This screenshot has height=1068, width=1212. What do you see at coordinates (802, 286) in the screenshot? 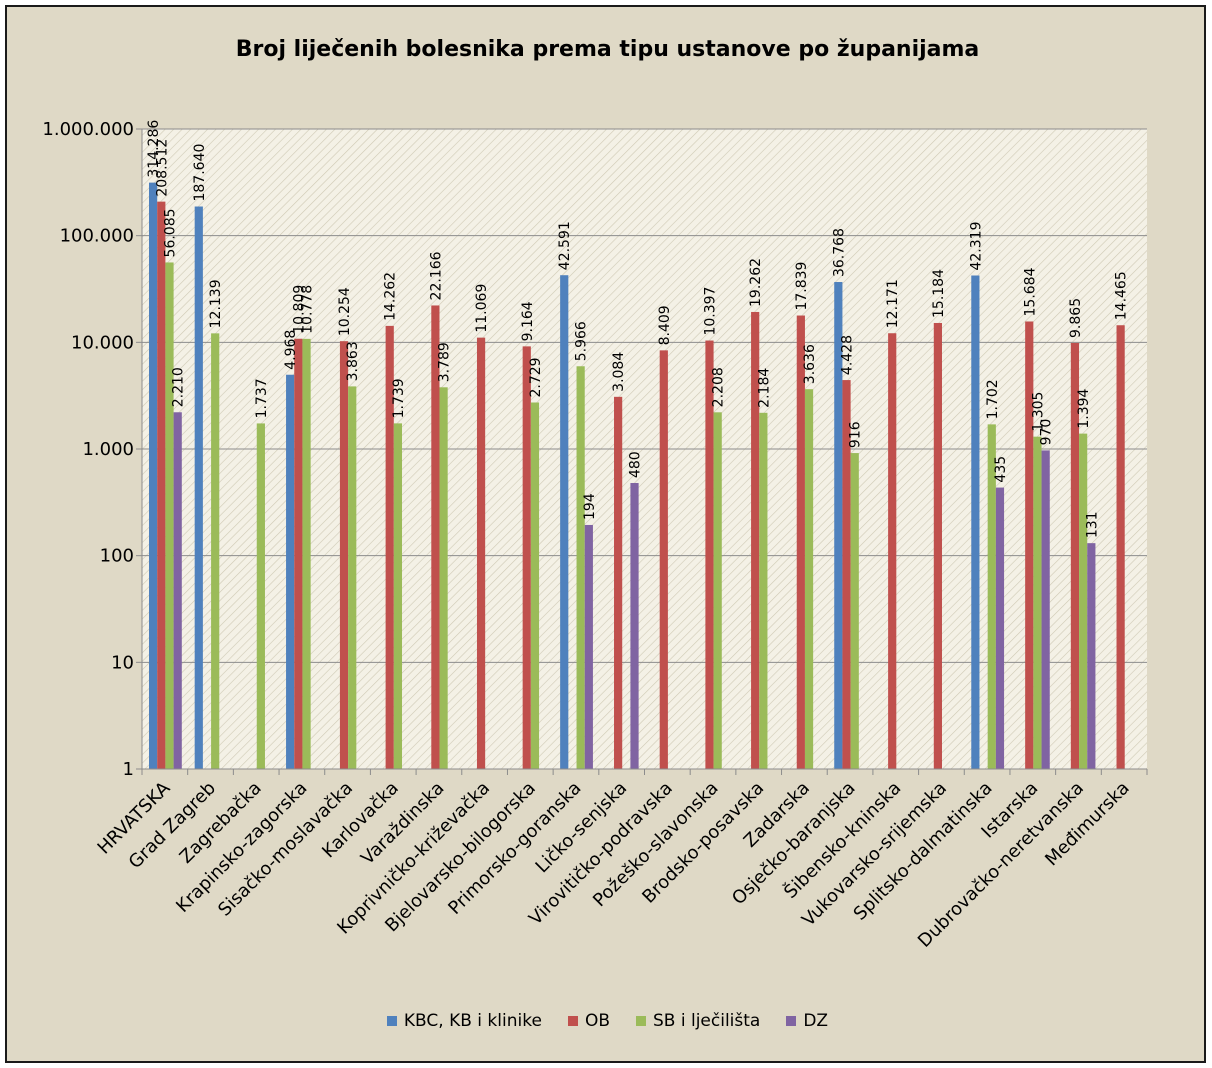
I see `data-label: 17.839` at bounding box center [802, 286].